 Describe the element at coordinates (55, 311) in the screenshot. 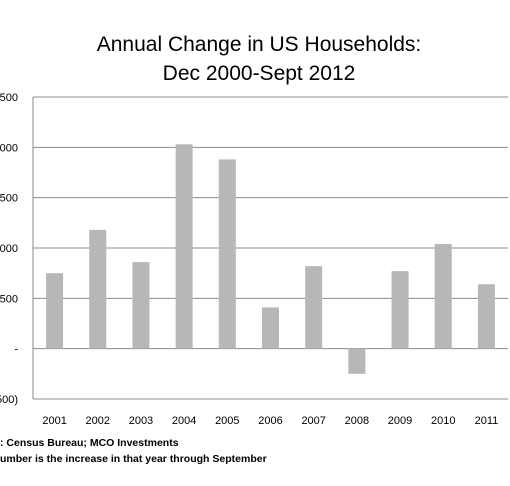

I see `bar-2001` at that location.